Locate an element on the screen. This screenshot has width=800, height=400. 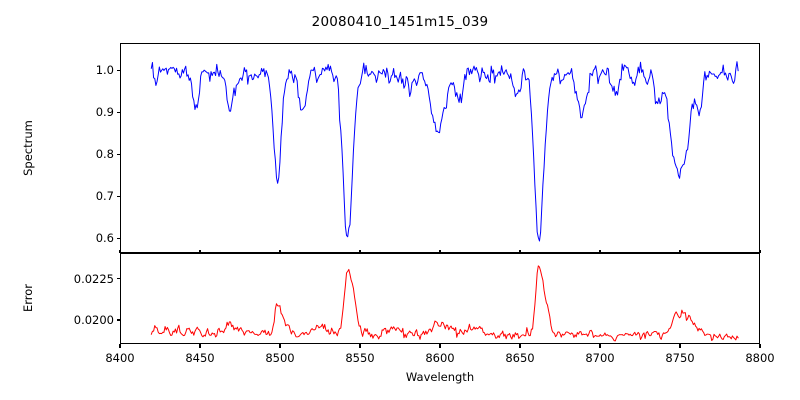
spectrum-ytick-label: 0.6 is located at coordinates (104, 238).